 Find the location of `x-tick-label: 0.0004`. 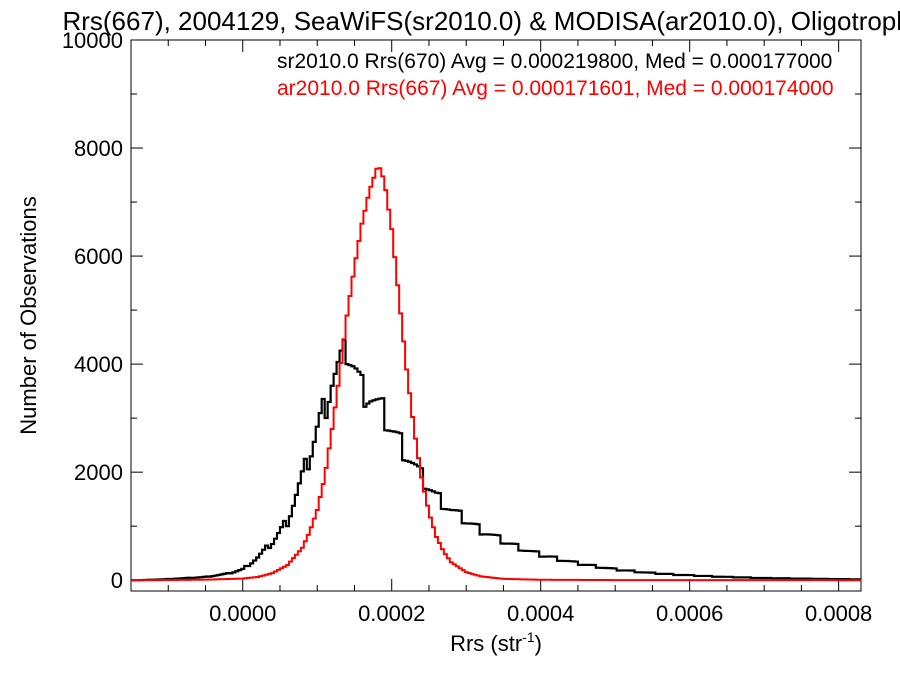

x-tick-label: 0.0004 is located at coordinates (540, 613).